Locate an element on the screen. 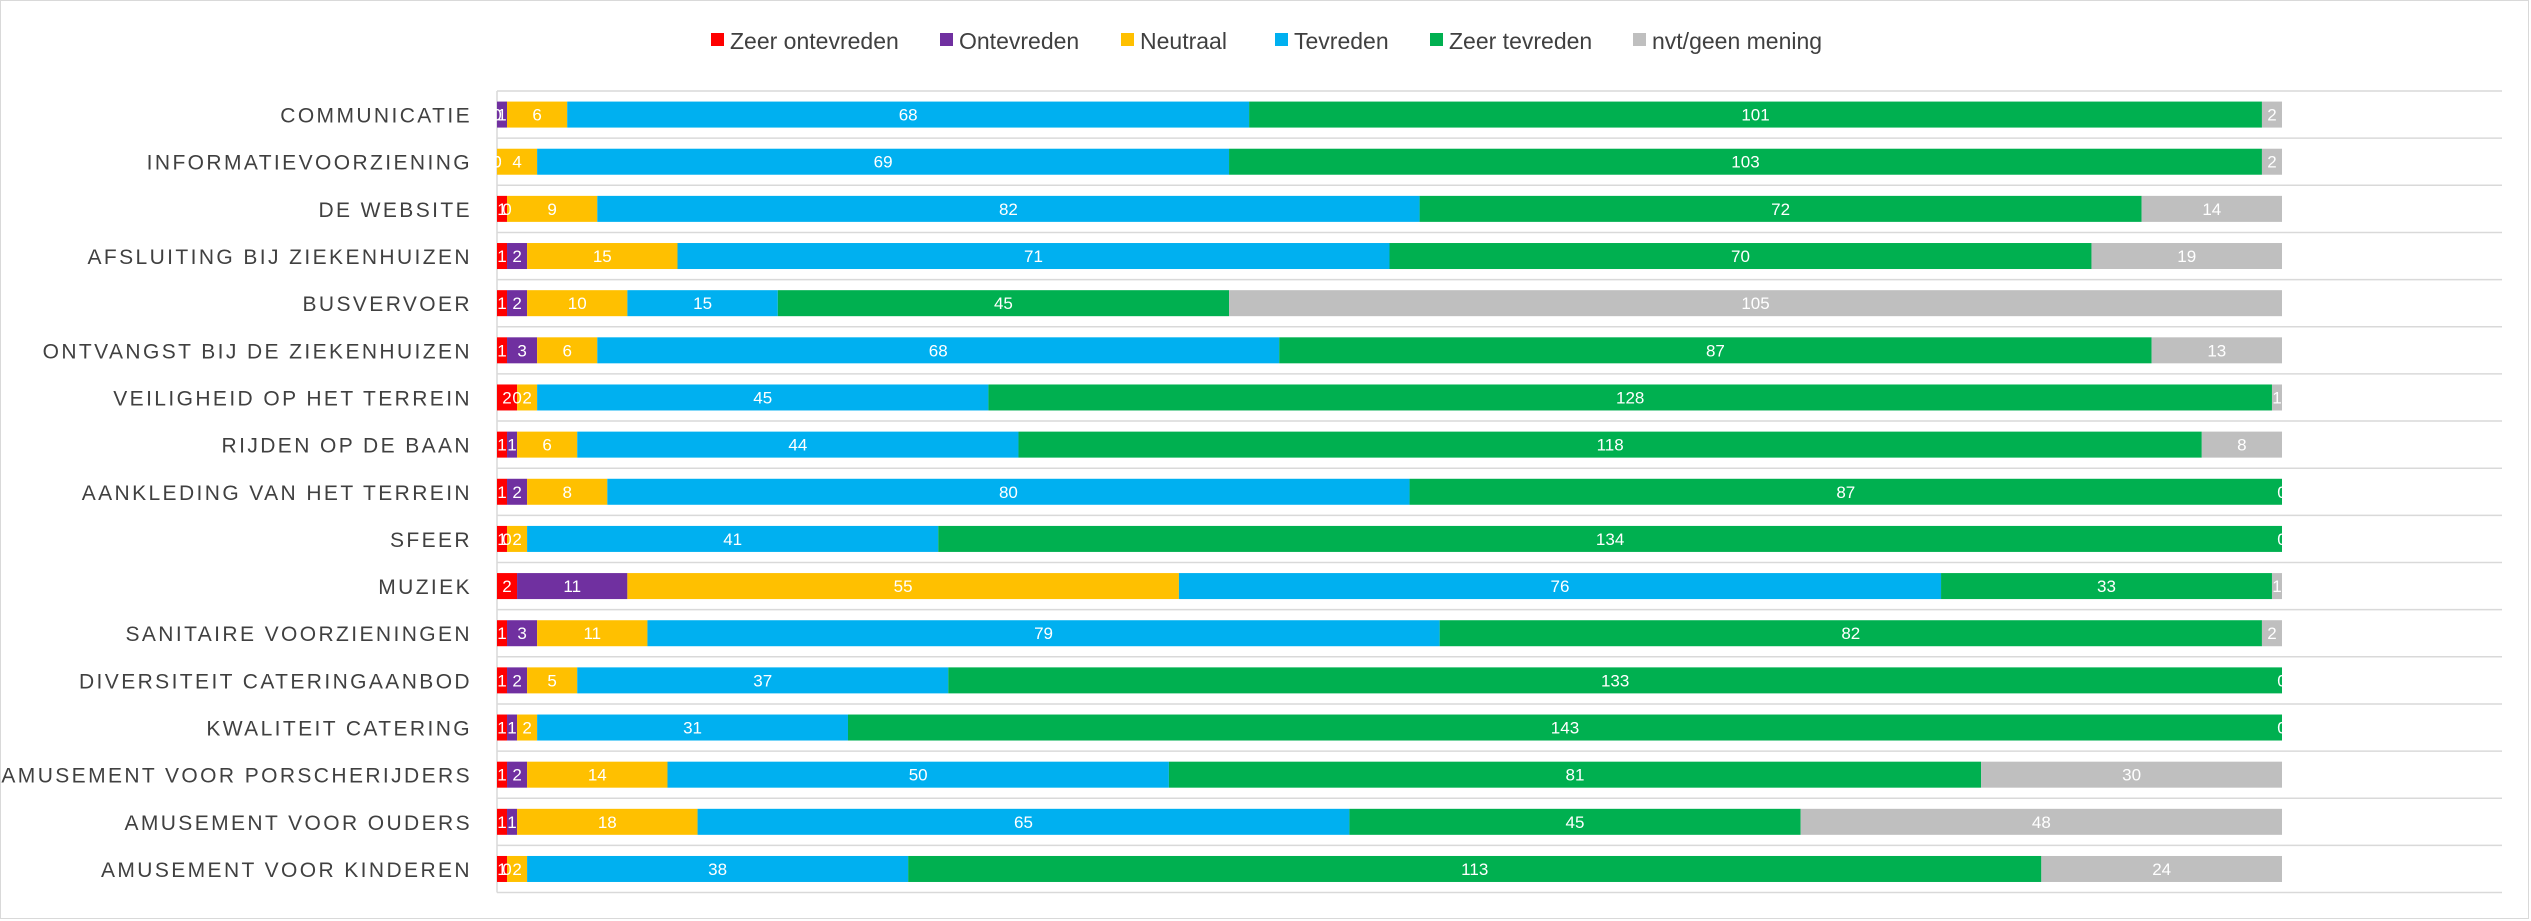 Image resolution: width=2531 pixels, height=921 pixels. value-label: 24 is located at coordinates (2161, 869).